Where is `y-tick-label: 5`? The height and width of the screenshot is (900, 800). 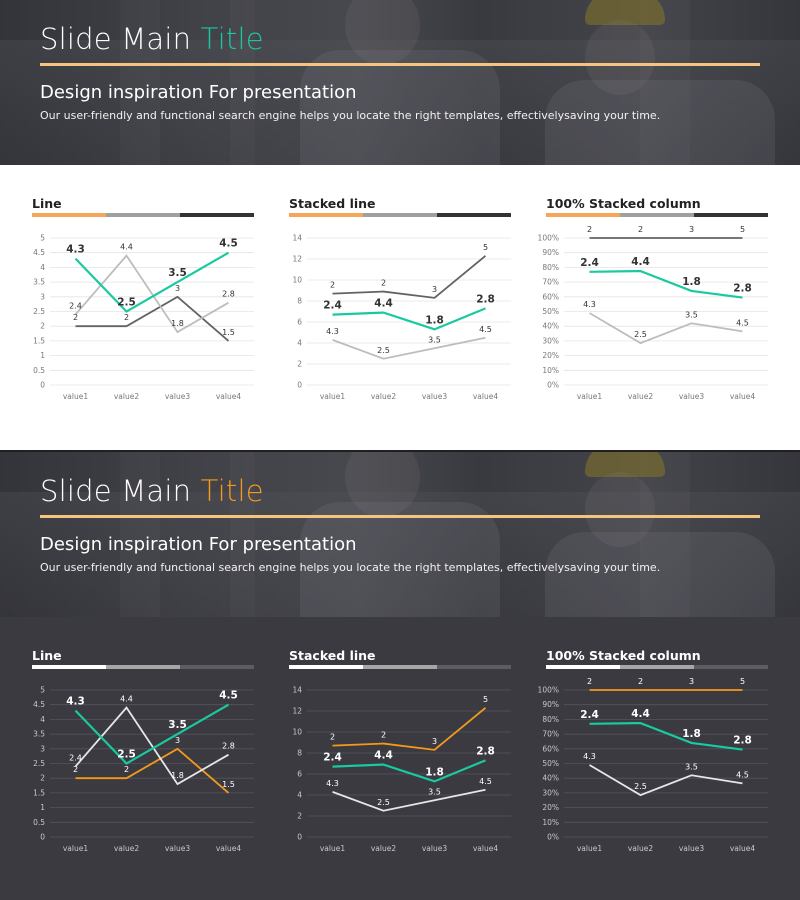
y-tick-label: 5 is located at coordinates (42, 238).